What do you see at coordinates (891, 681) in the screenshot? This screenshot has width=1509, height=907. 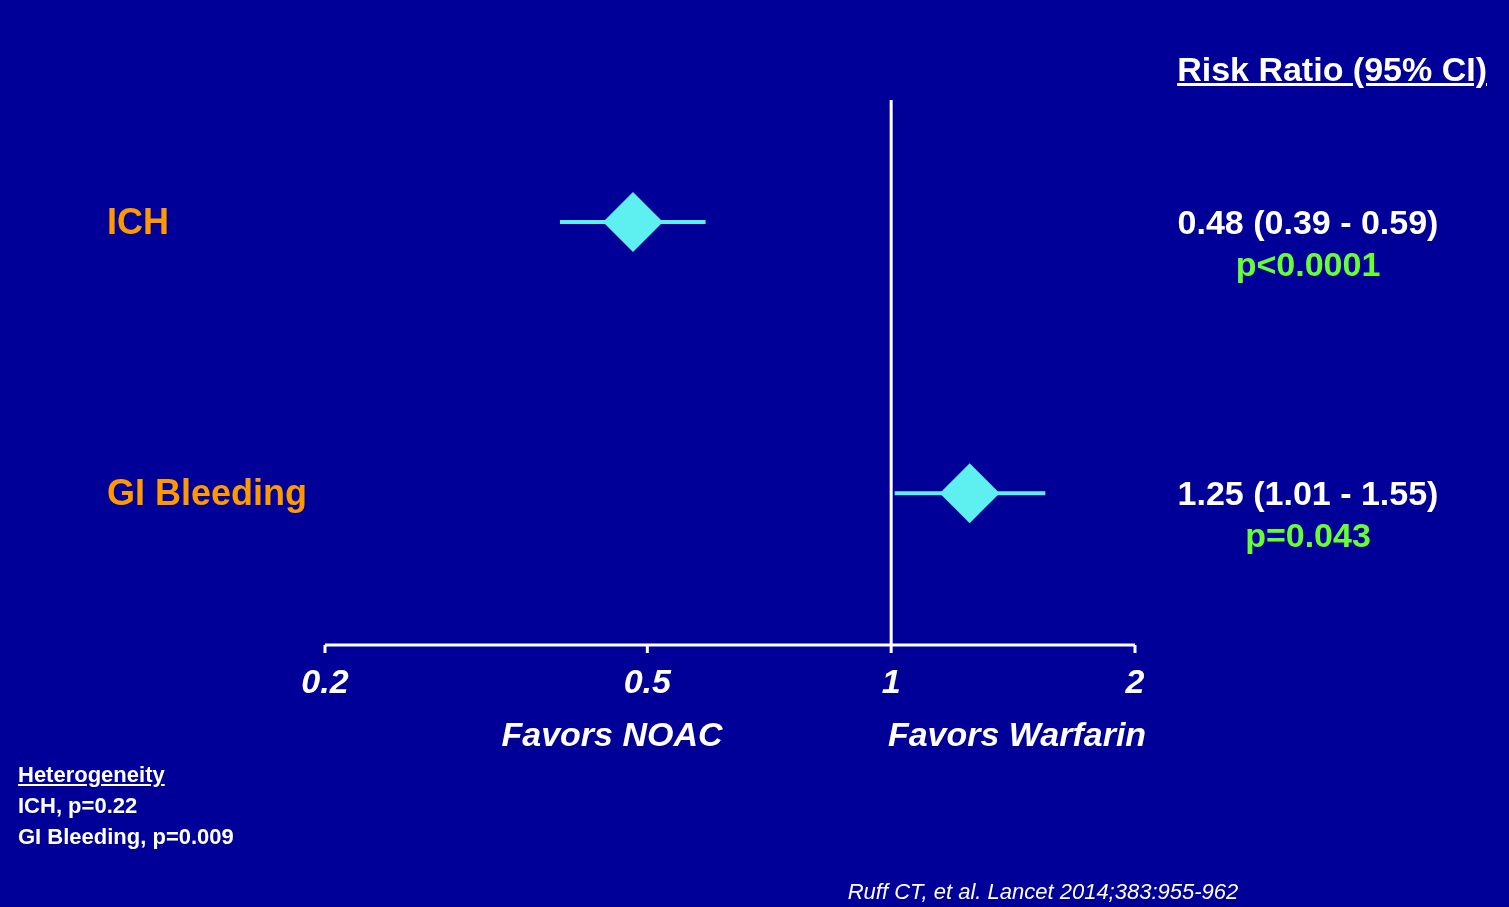 I see `x-tick-label: 1` at bounding box center [891, 681].